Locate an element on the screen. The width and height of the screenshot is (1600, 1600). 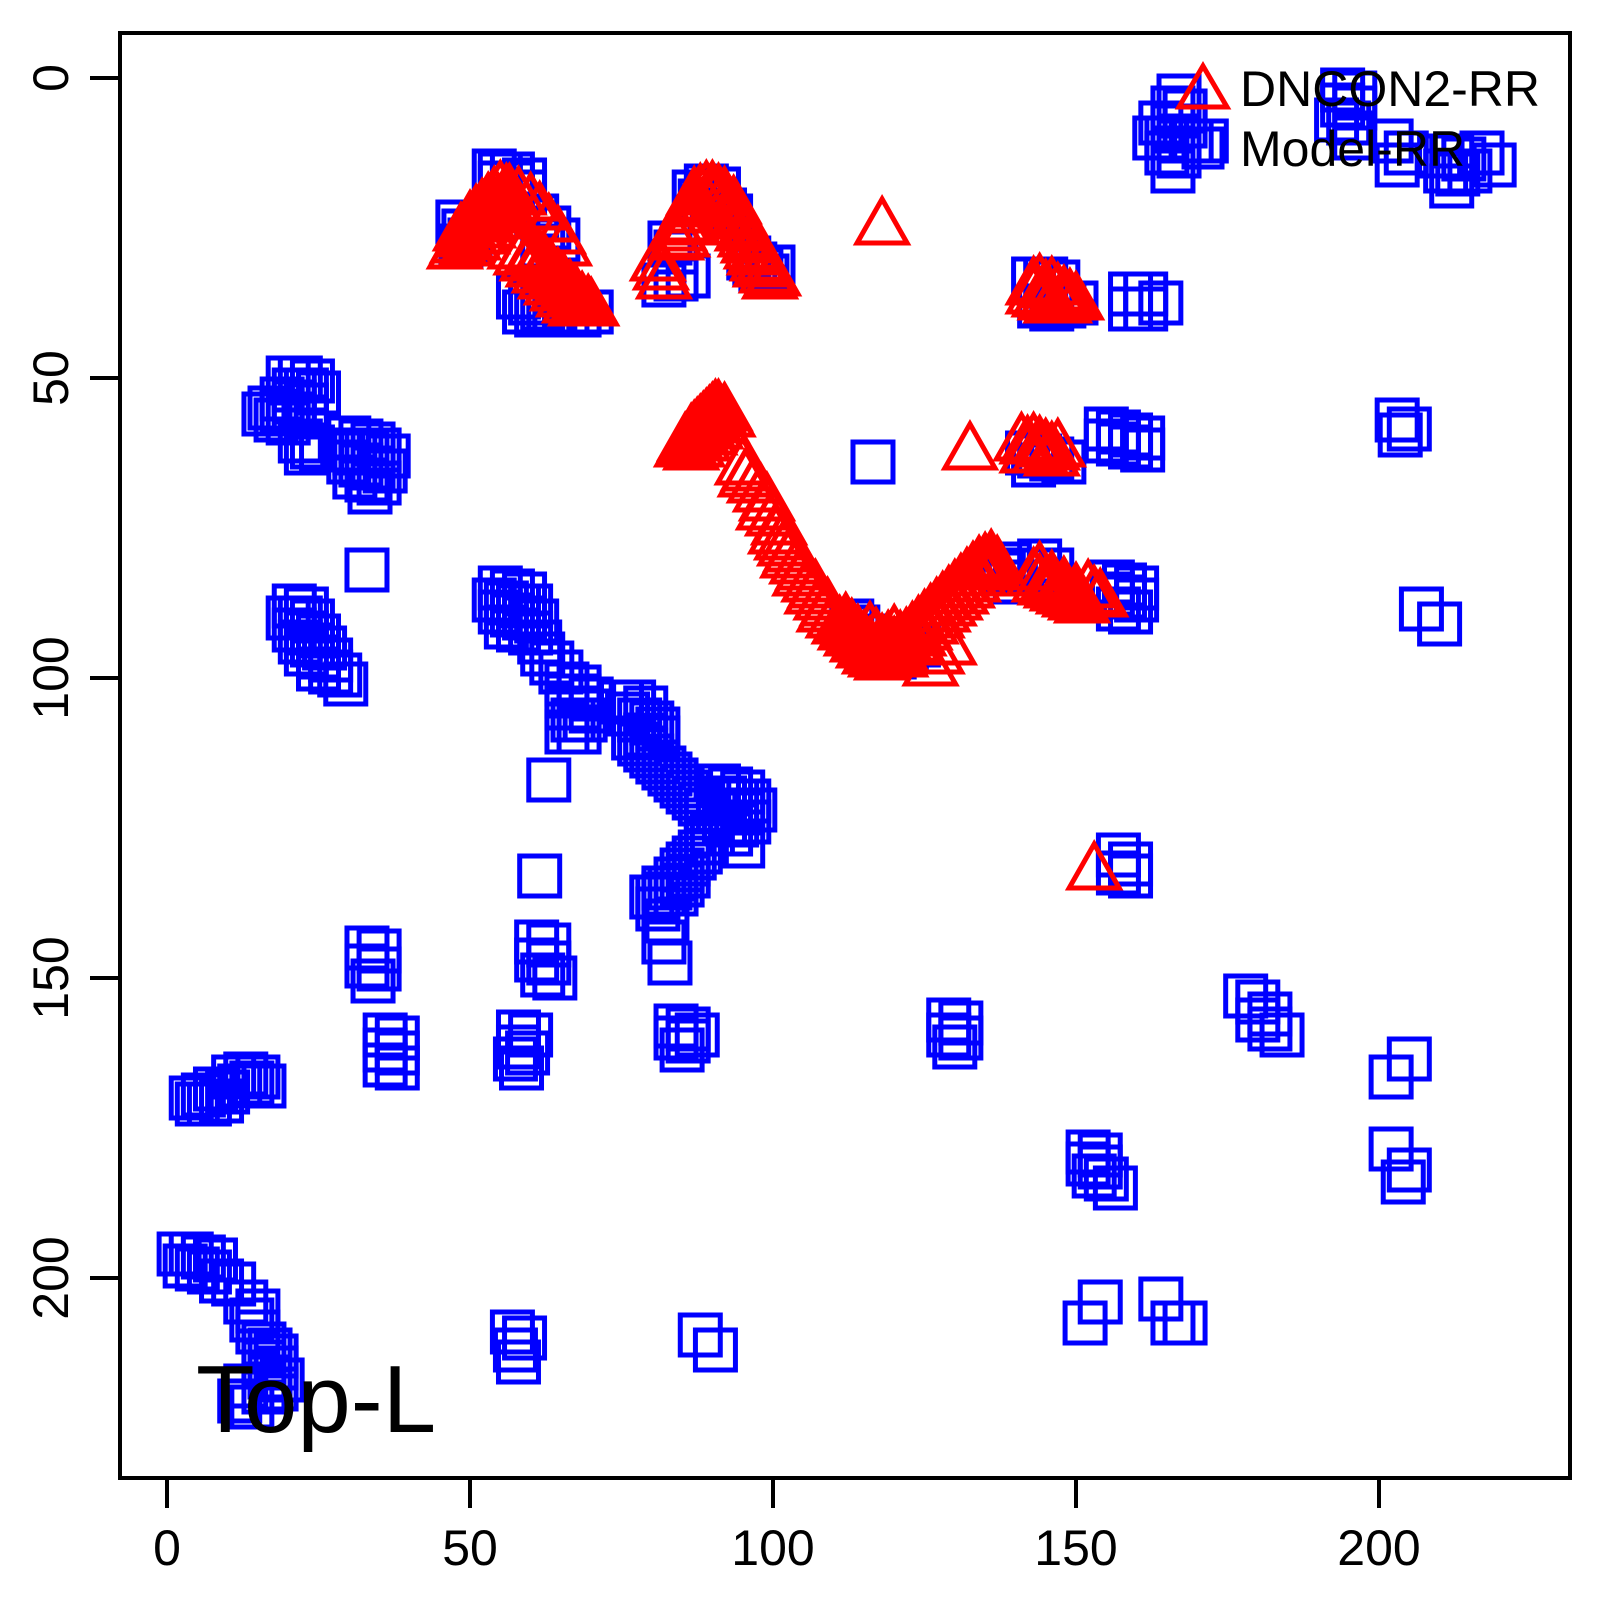
legend-dncon2-triangle-icon is located at coordinates (1203, 85).